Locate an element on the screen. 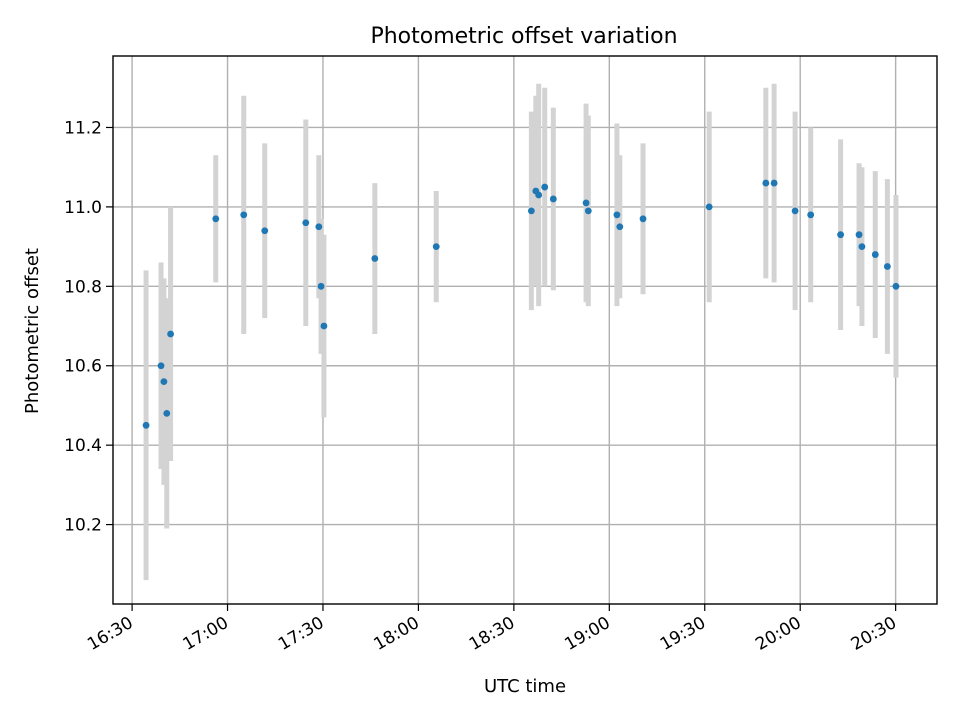  y-tick-label: 10.8 is located at coordinates (83, 287).